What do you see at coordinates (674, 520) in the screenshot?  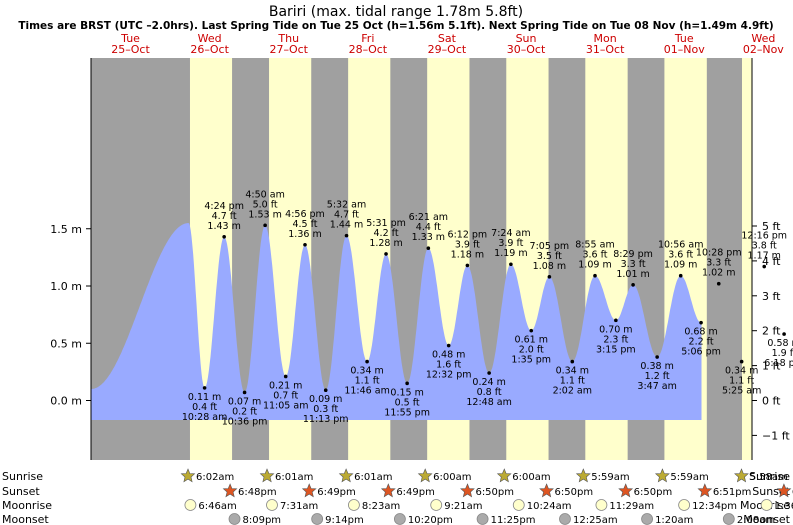 I see `moonset-time: 1:20am` at bounding box center [674, 520].